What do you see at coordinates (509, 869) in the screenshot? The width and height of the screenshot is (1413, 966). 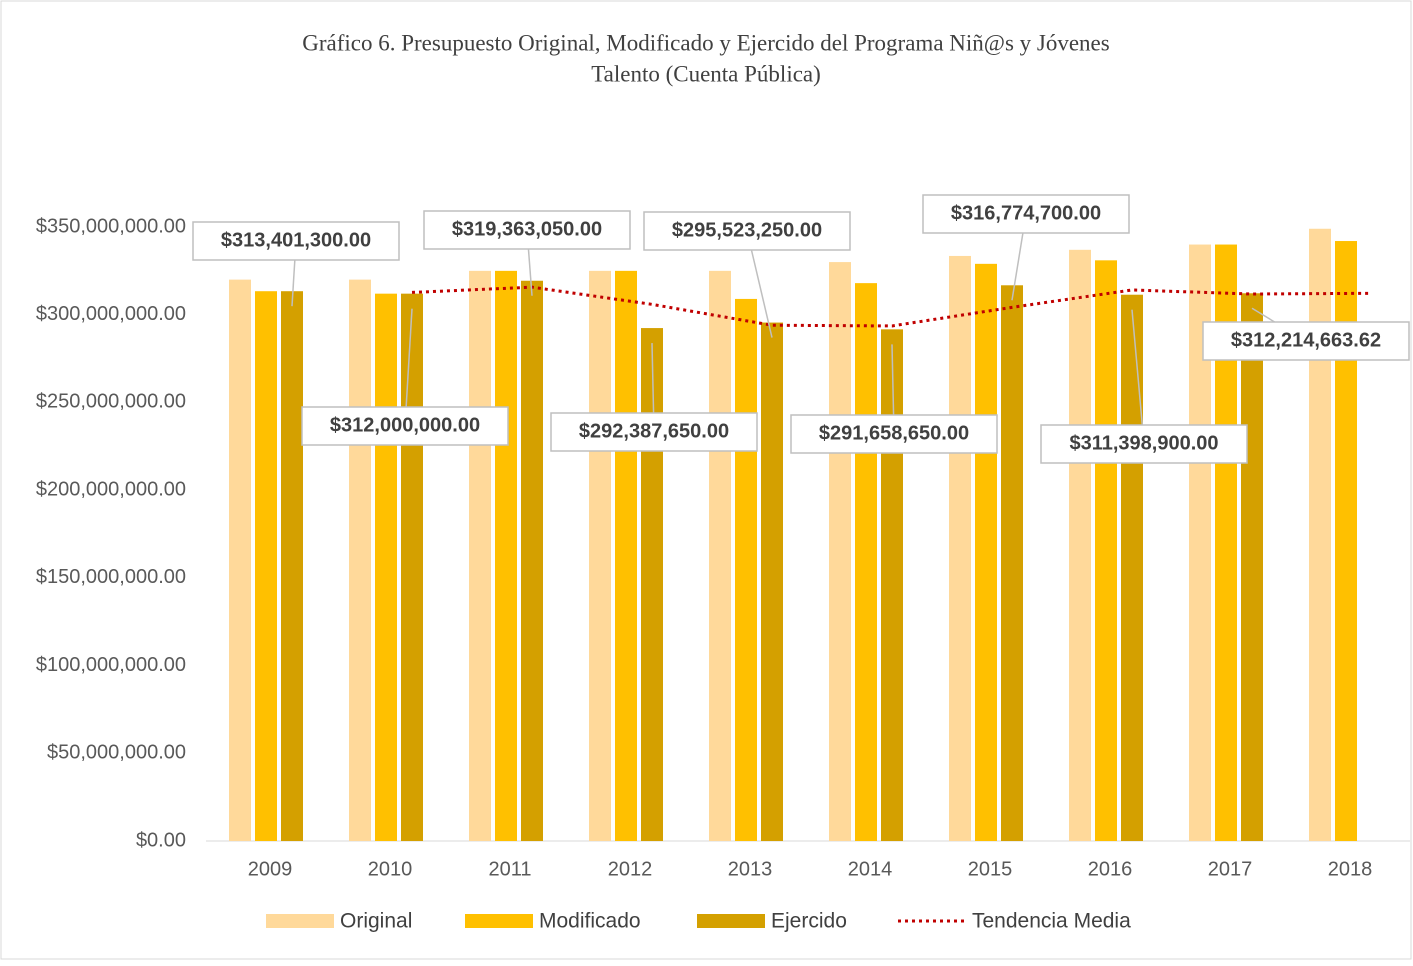 I see `x-tick-label: 2011` at bounding box center [509, 869].